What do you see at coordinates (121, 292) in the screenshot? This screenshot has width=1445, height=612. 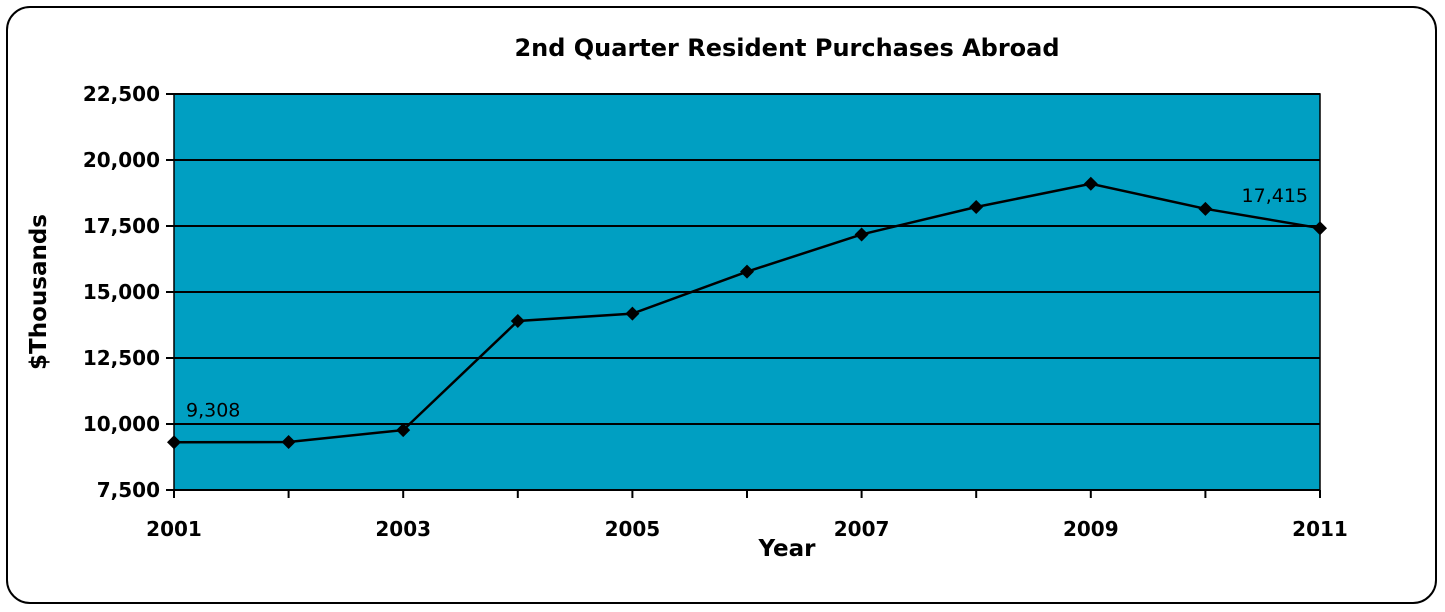 I see `y-tick-label: 15,000` at bounding box center [121, 292].